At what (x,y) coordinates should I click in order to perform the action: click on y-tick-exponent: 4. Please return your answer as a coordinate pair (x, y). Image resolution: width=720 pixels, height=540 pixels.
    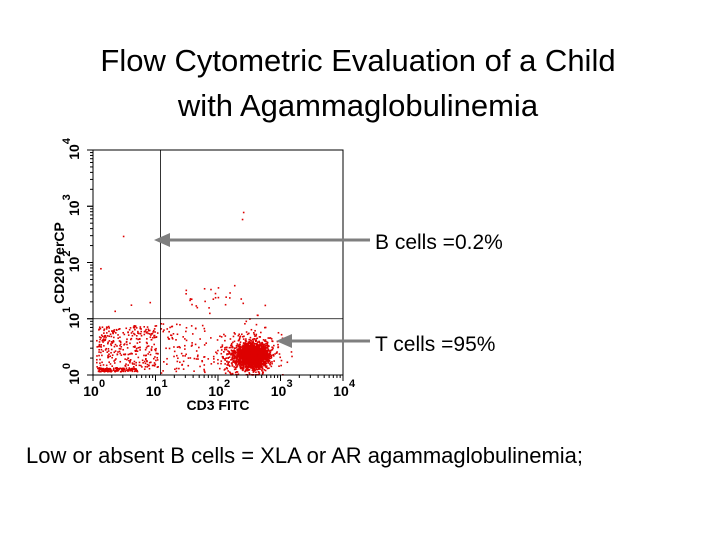
    Looking at the image, I should click on (67, 140).